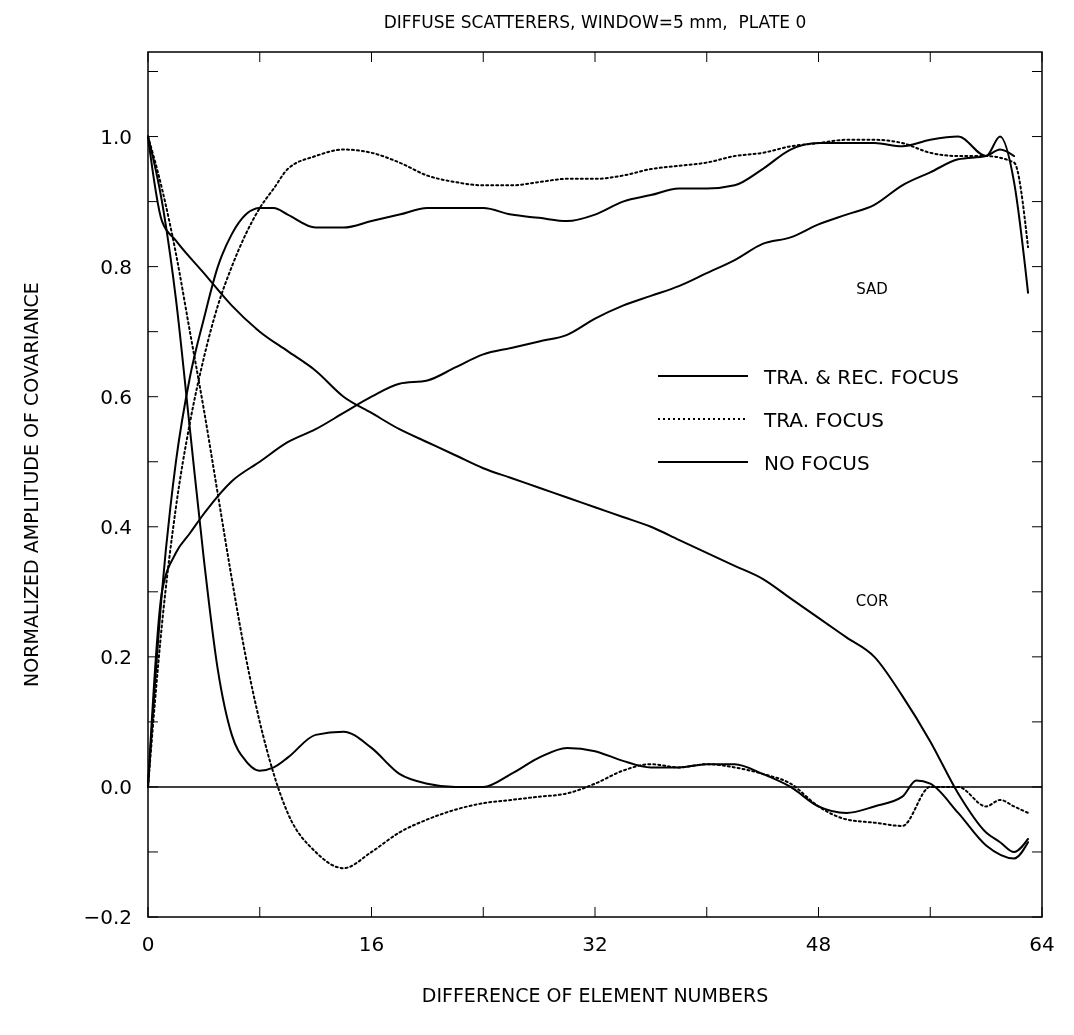  Describe the element at coordinates (595, 22) in the screenshot. I see `chart-title: DIFFUSE SCATTERERS, WINDOW=5 mm, PLATE 0` at that location.